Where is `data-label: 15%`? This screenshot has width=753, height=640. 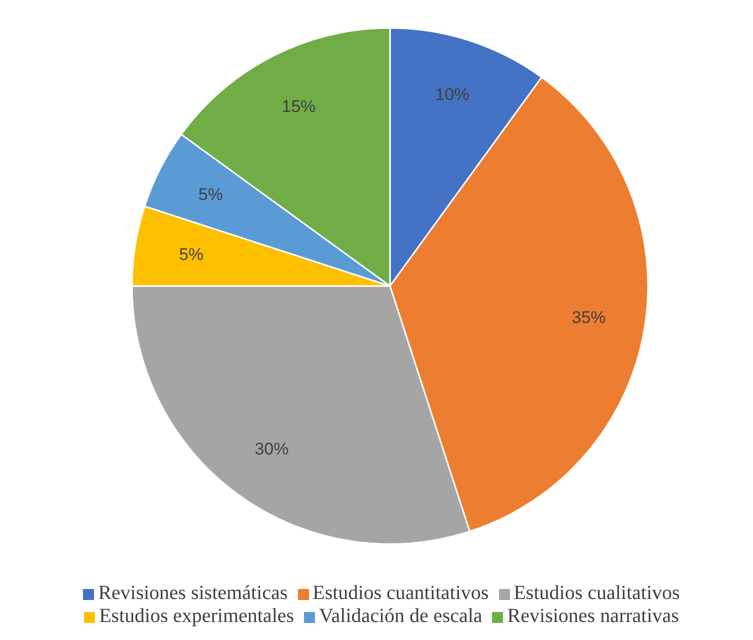
data-label: 15% is located at coordinates (299, 106).